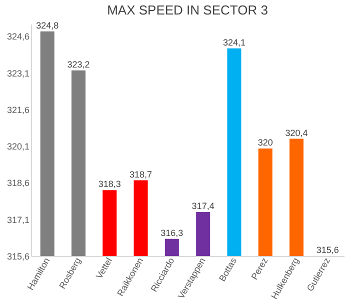  I want to click on y-tick-label: 321,6, so click(18, 109).